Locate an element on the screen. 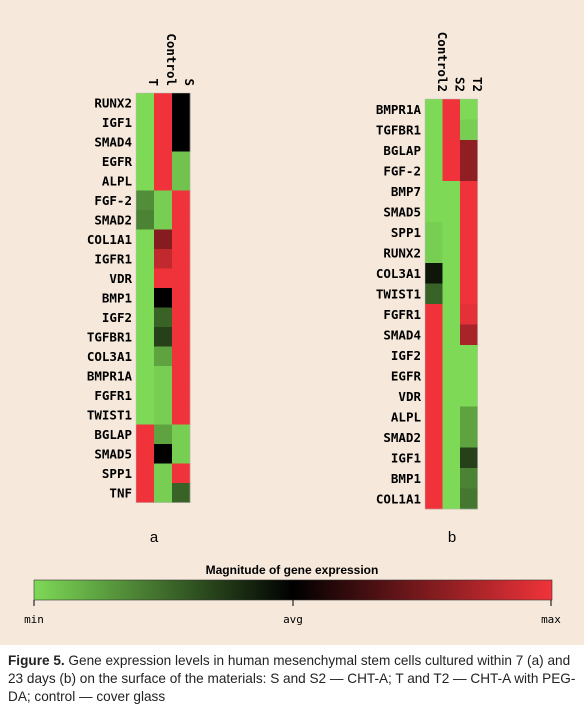 Image resolution: width=584 pixels, height=725 pixels. row-label: RUNX2 is located at coordinates (402, 252).